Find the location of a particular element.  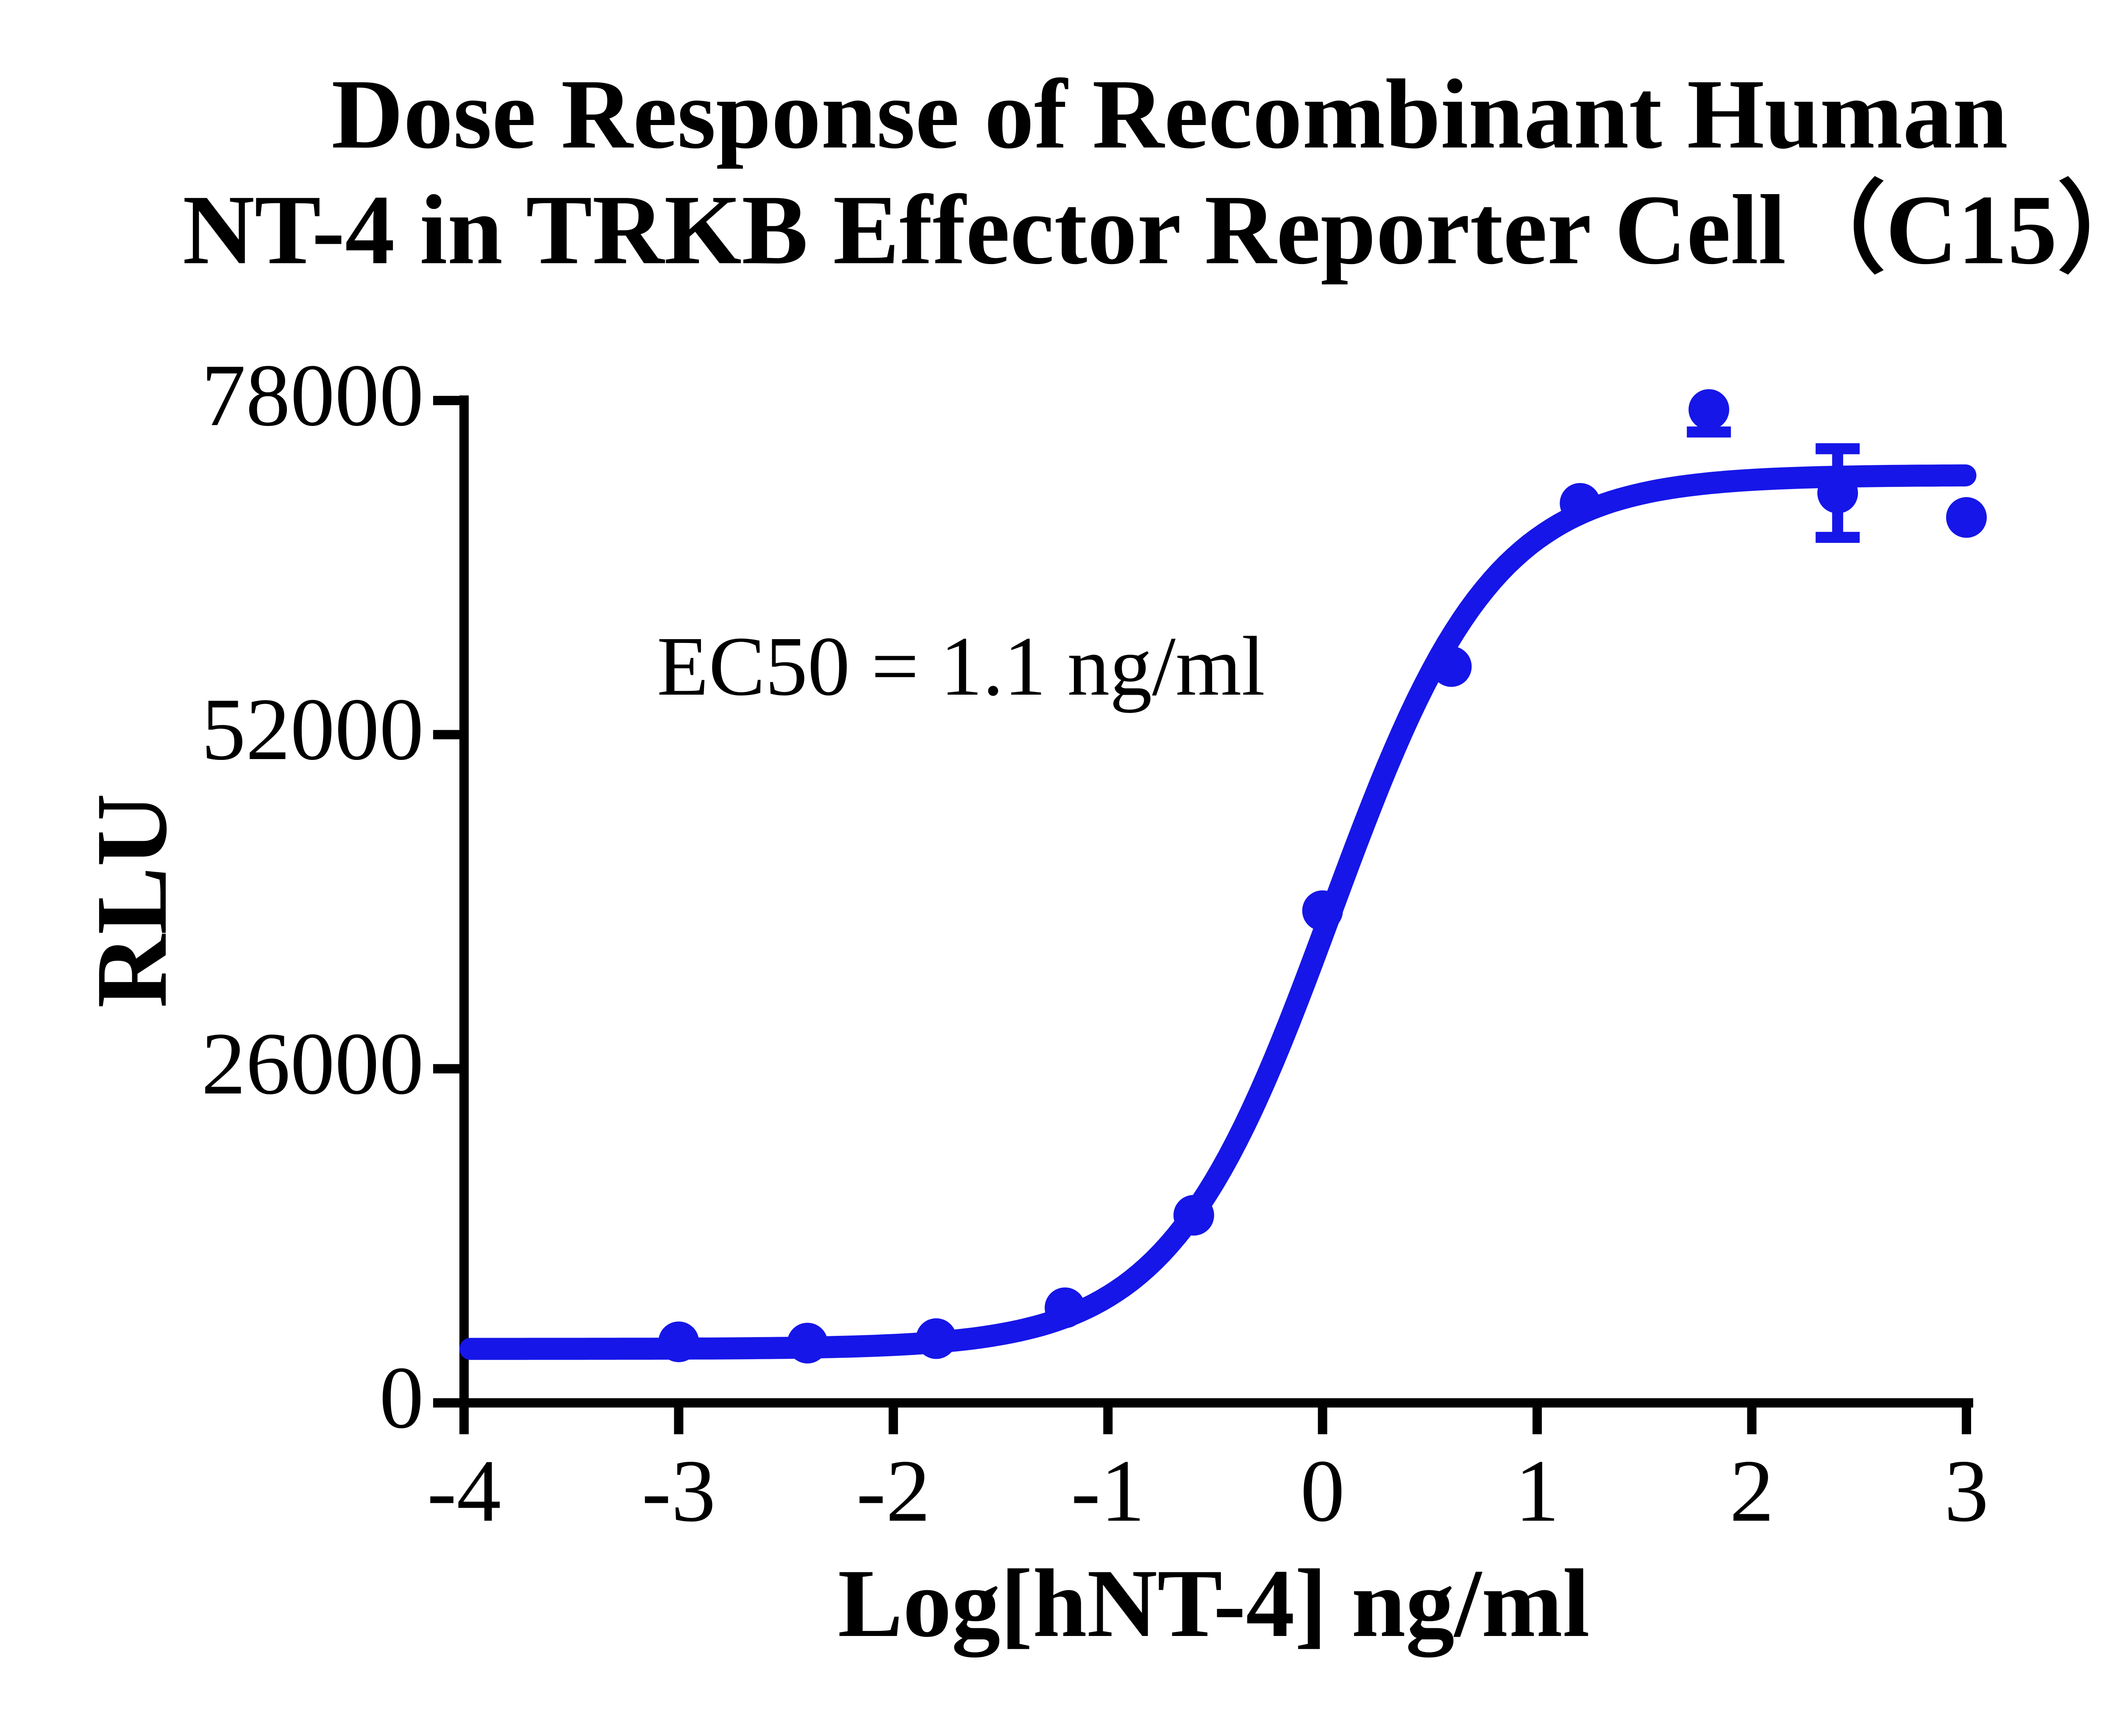

x-tick-label: 0 is located at coordinates (1323, 1491).